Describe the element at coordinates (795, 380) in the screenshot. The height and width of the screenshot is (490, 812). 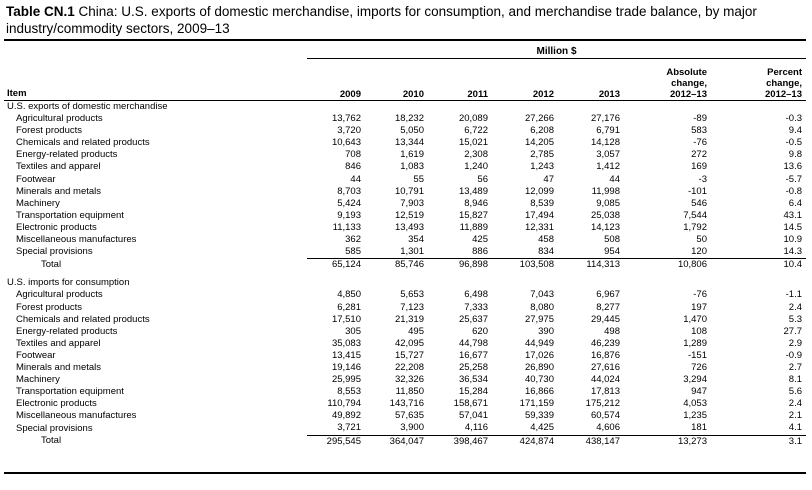
I see `cell-value: 8.1` at that location.